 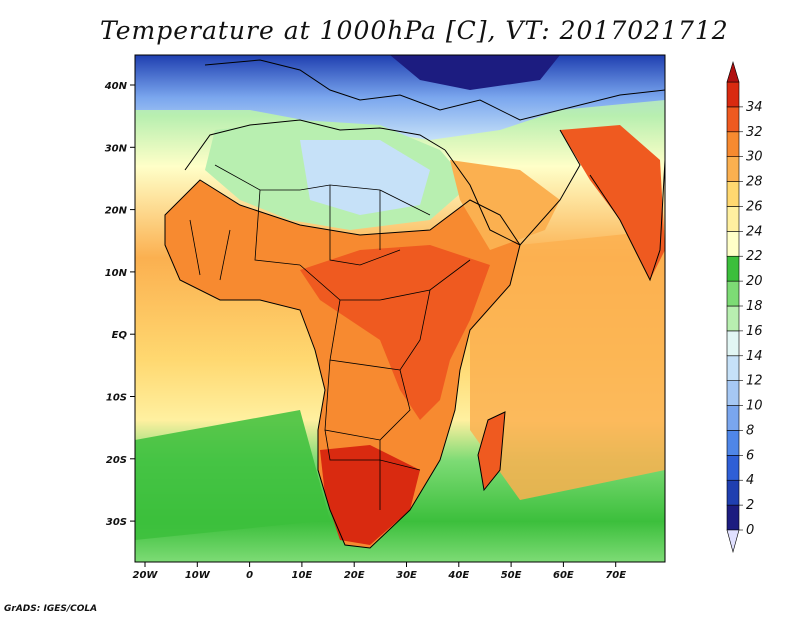 What do you see at coordinates (302, 575) in the screenshot?
I see `lon-tick-label: 10E` at bounding box center [302, 575].